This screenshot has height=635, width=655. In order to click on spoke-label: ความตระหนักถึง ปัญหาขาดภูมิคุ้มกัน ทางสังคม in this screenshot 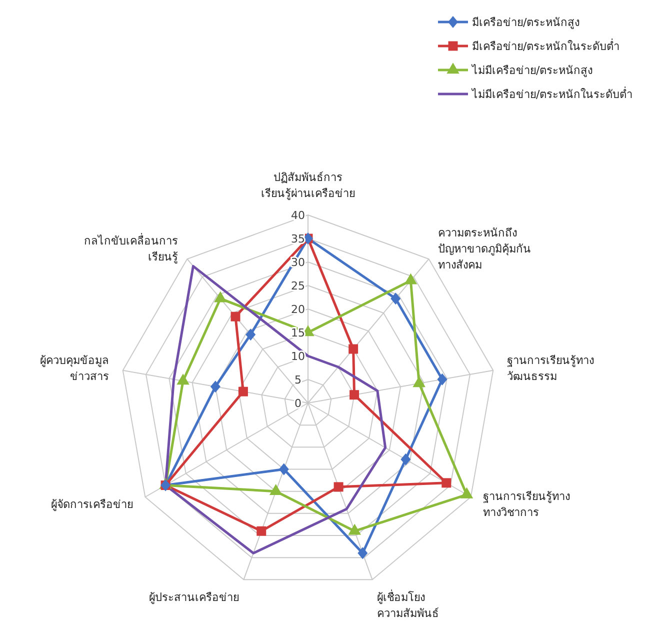, I will do `click(484, 249)`.